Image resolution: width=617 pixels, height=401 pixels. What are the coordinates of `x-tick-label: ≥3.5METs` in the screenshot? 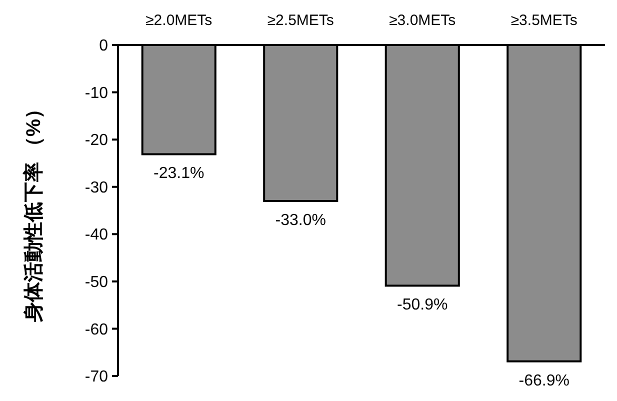 It's located at (544, 20).